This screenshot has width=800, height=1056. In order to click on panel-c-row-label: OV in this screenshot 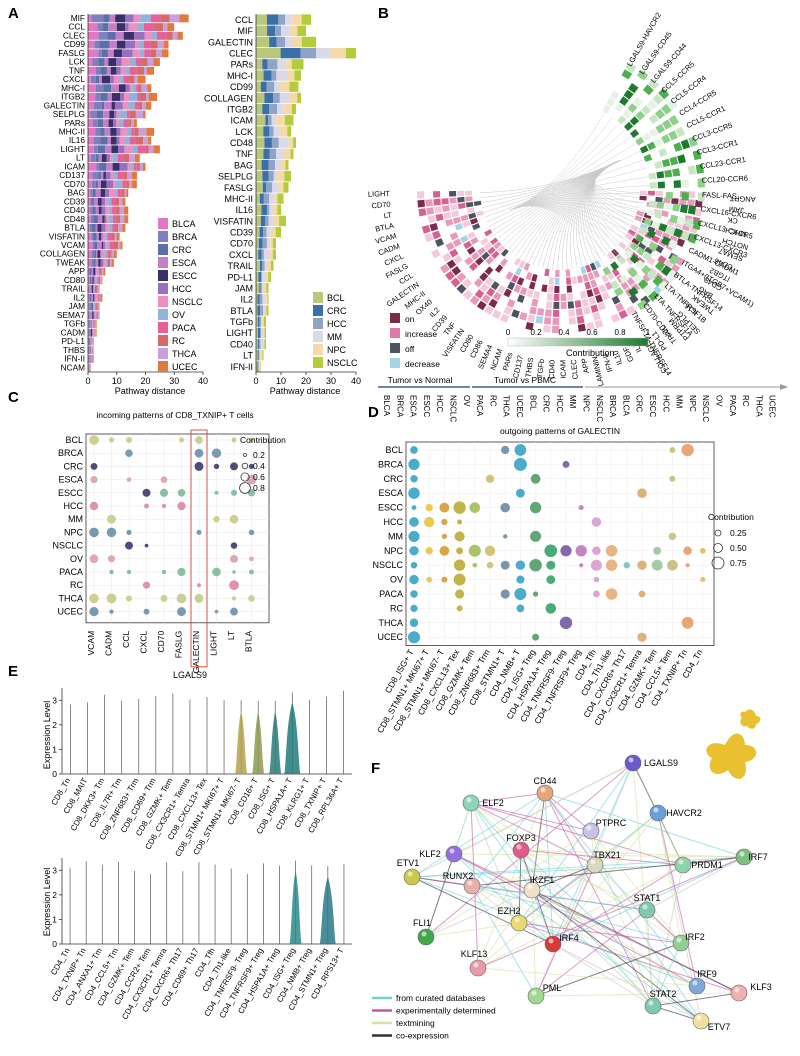, I will do `click(76, 559)`.